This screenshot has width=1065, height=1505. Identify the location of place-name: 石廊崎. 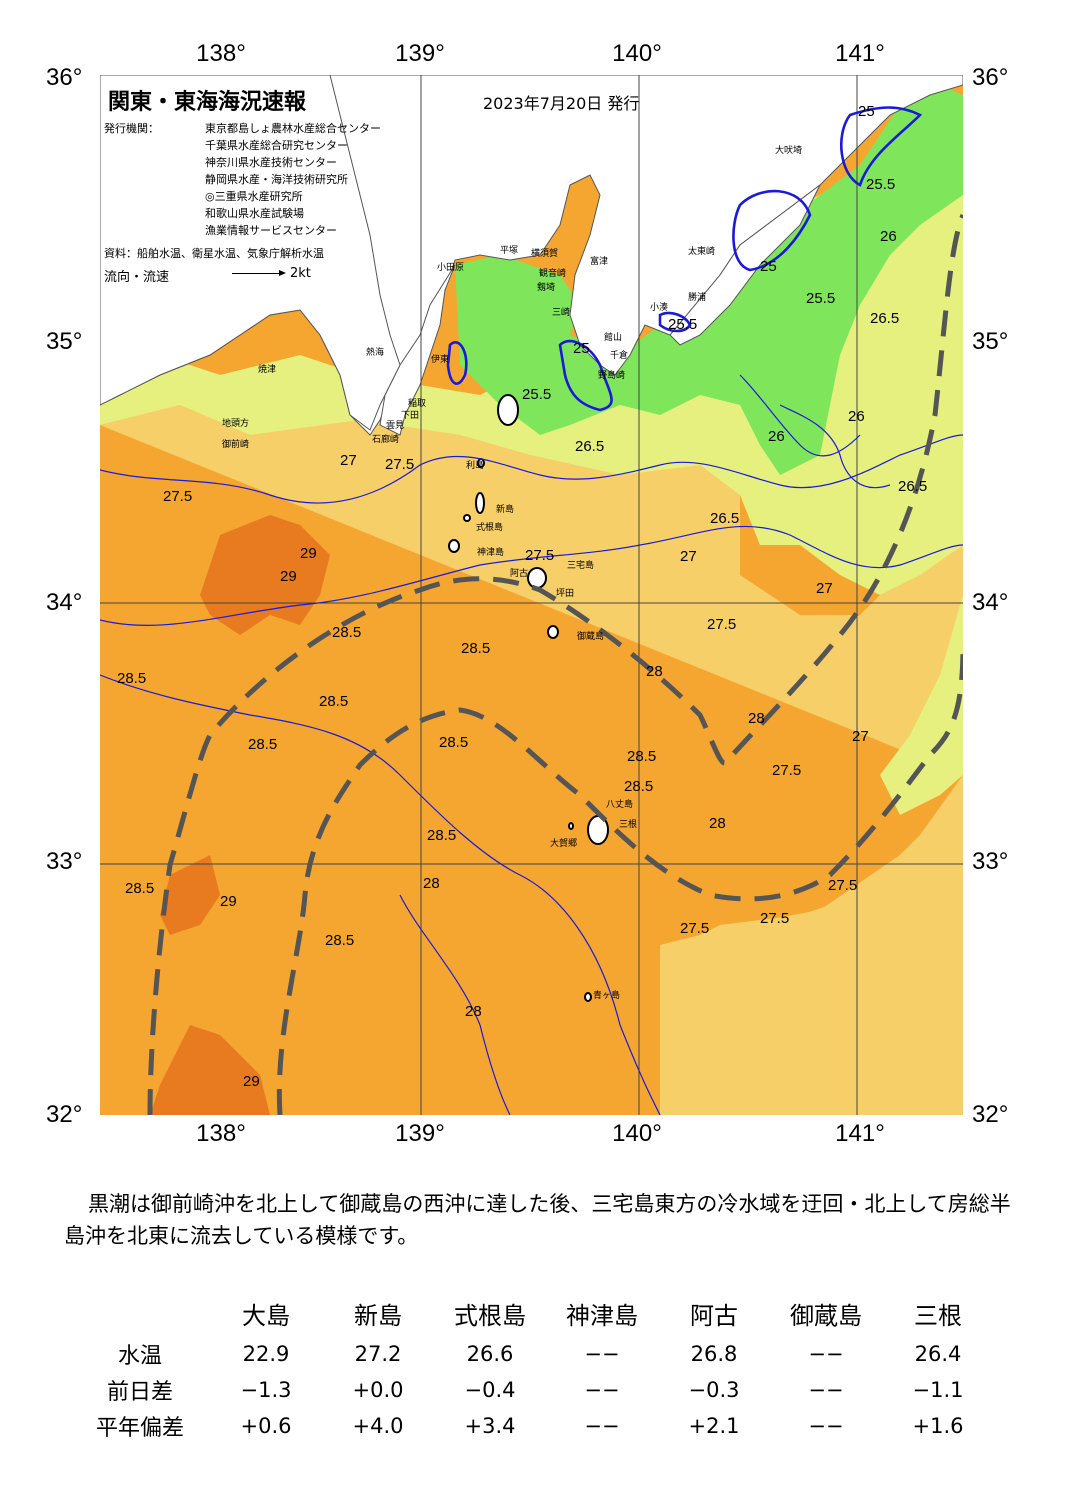
(386, 440).